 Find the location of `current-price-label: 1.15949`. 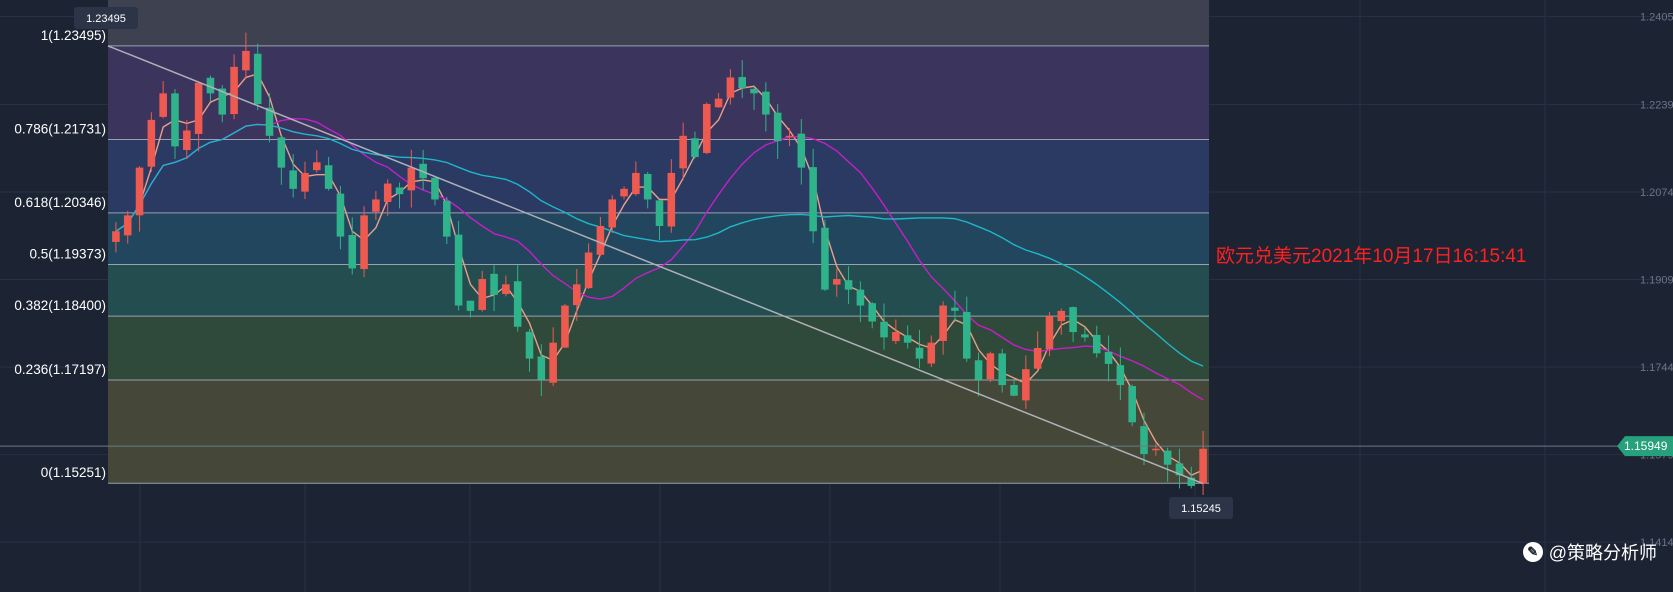

current-price-label: 1.15949 is located at coordinates (1646, 446).